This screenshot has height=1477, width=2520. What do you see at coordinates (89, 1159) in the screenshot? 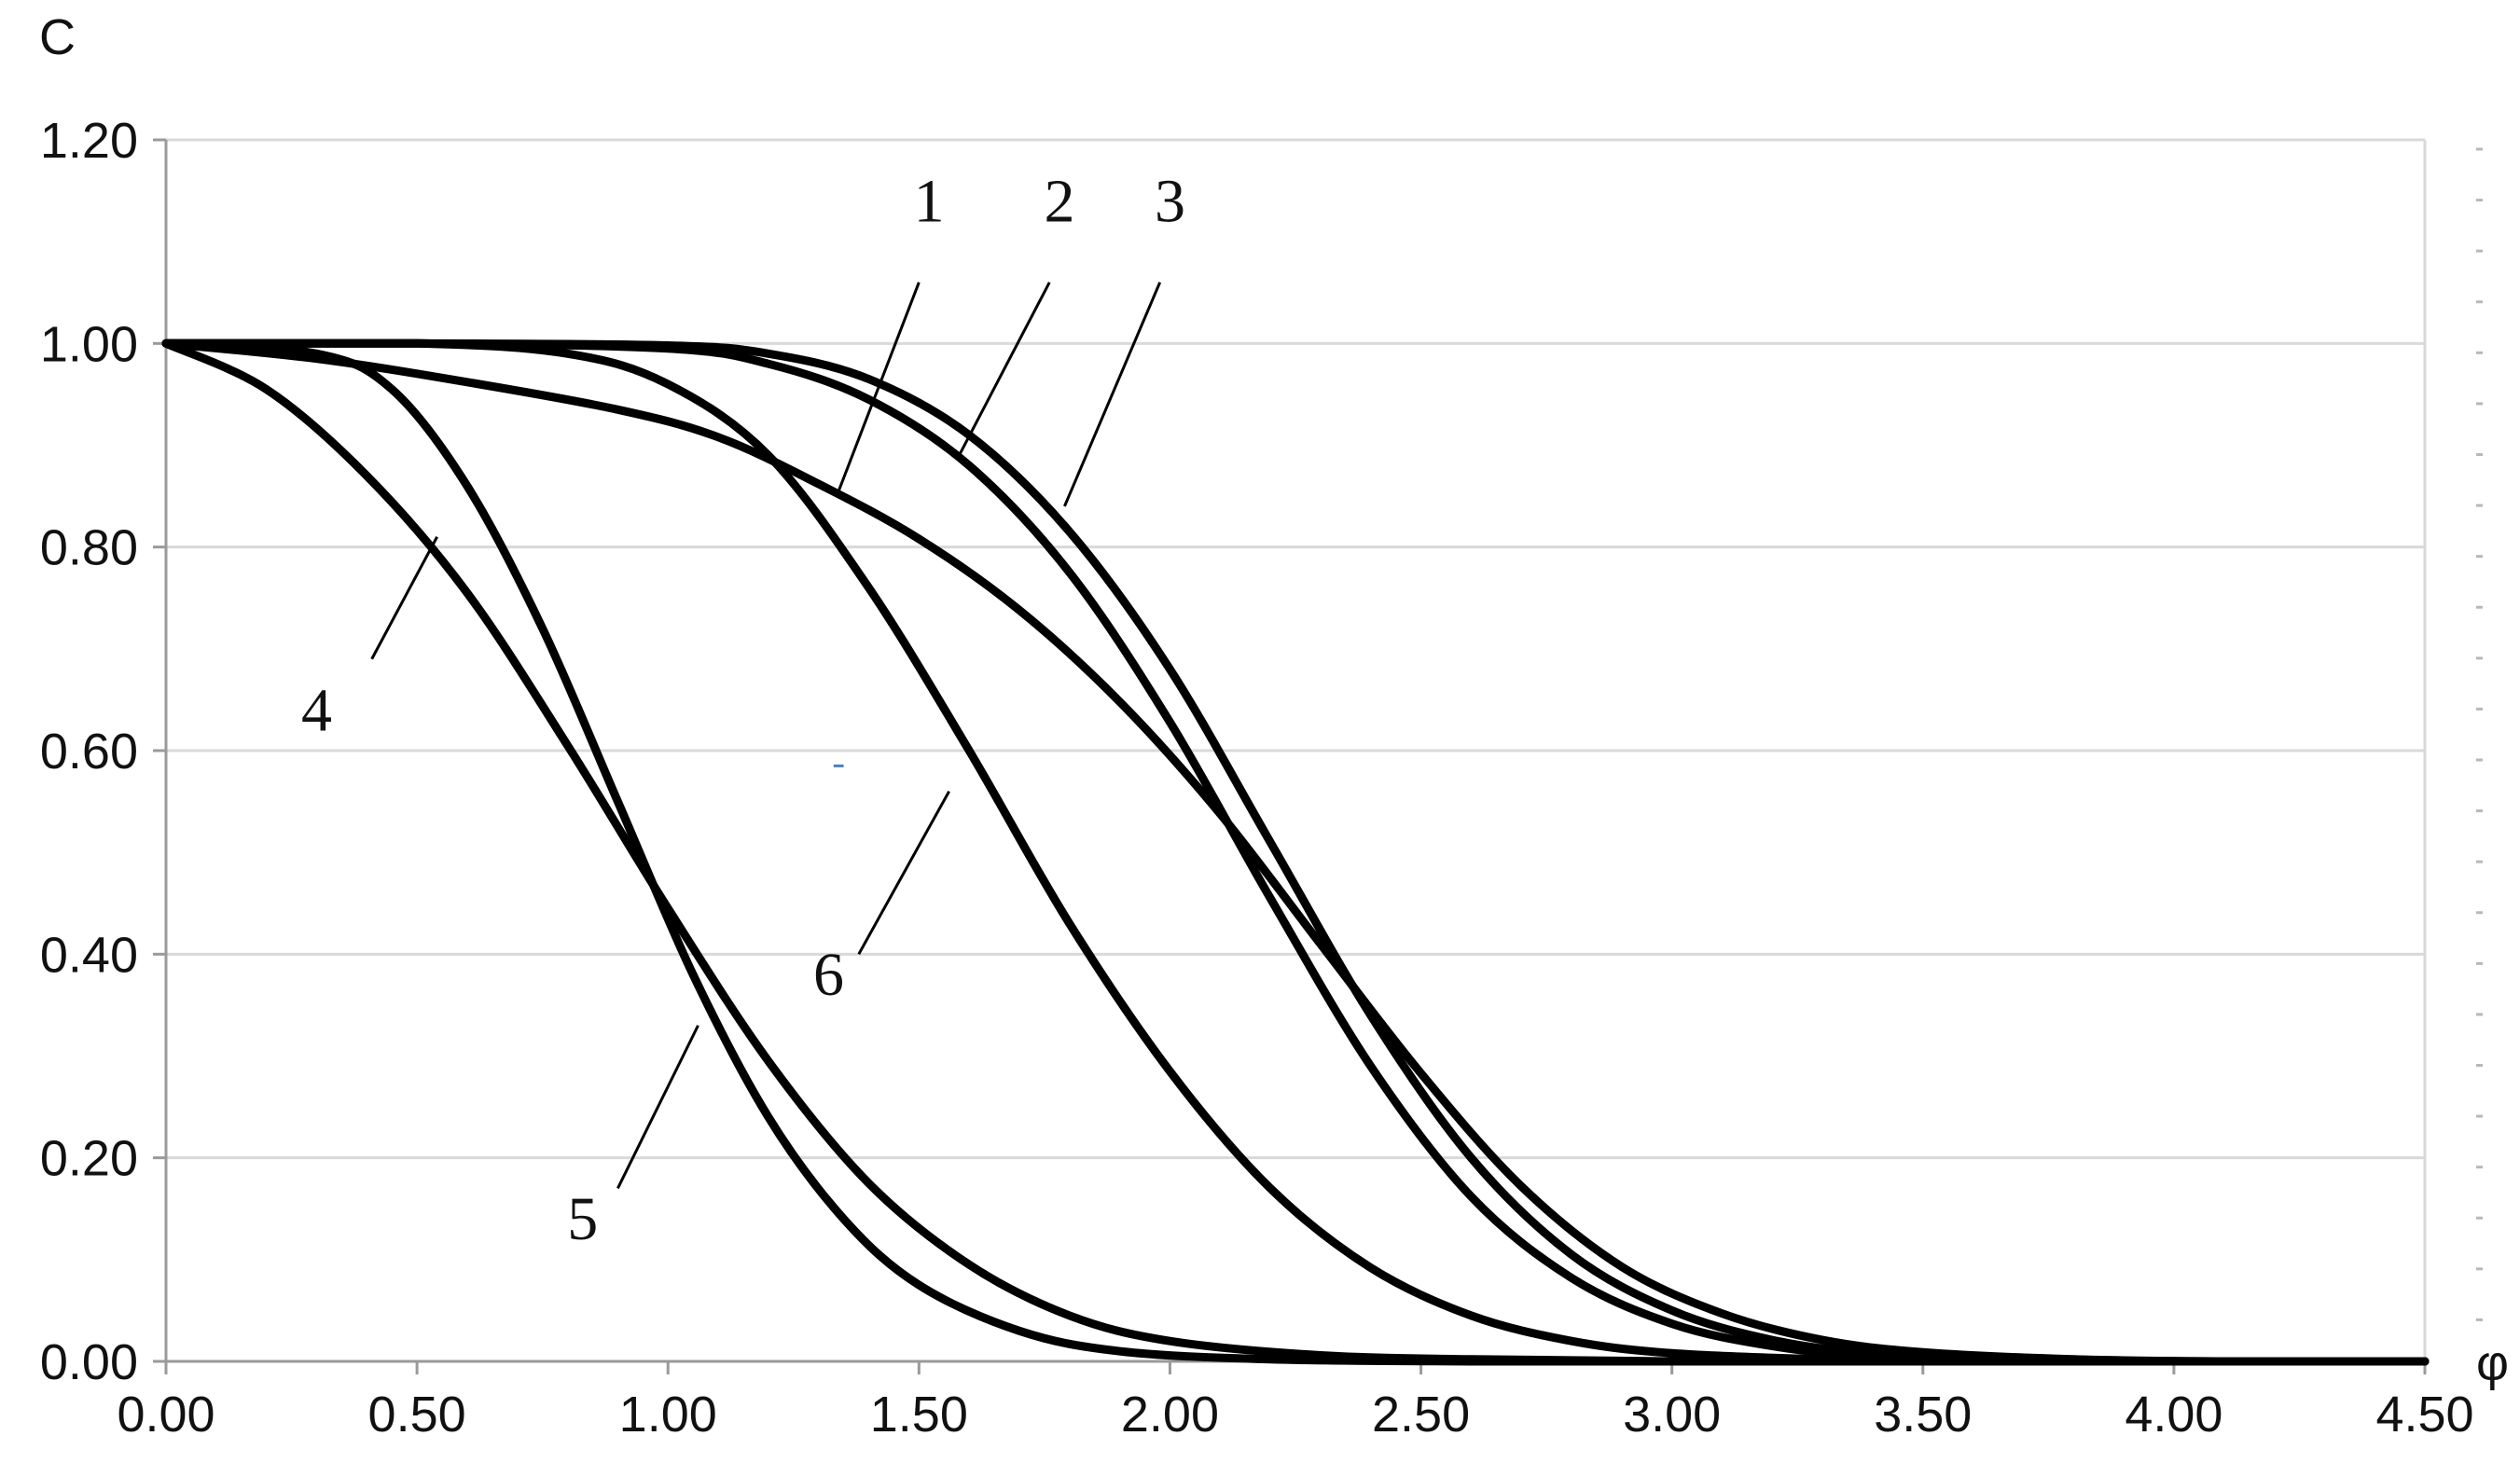
I see `y-tick-label: 0.20` at bounding box center [89, 1159].